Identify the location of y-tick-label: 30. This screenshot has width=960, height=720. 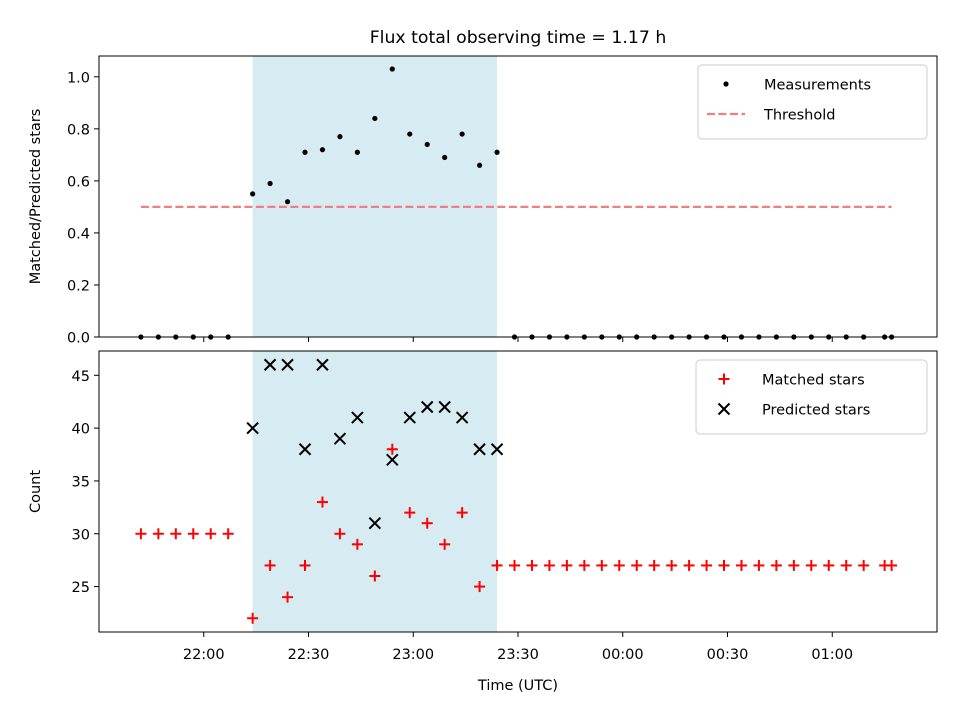
(81, 535).